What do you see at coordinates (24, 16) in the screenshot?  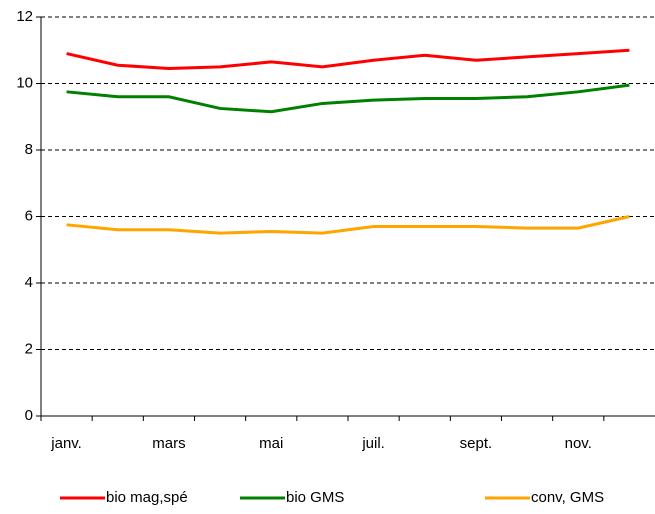 I see `y-tick-label: 12` at bounding box center [24, 16].